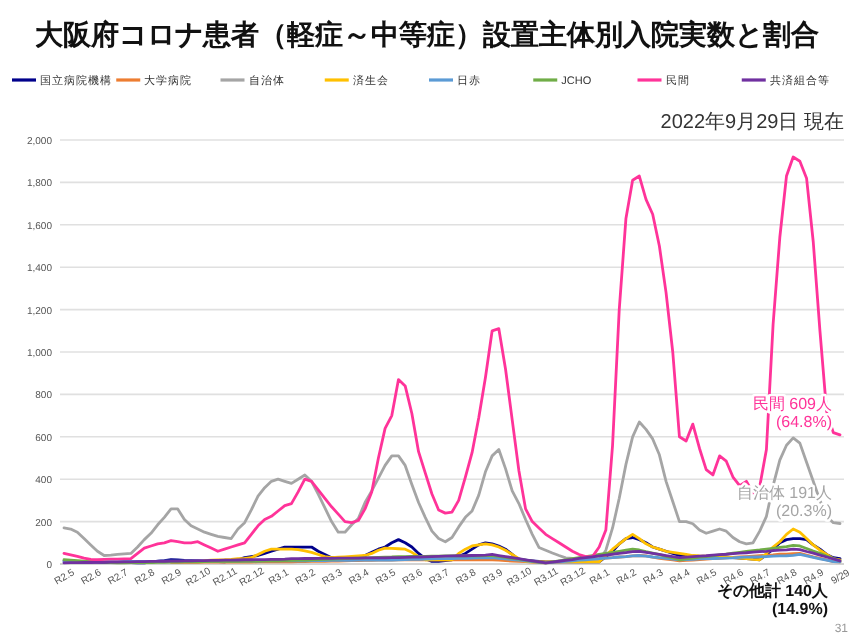 This screenshot has width=854, height=640. What do you see at coordinates (427, 34) in the screenshot?
I see `chart-title: 大阪府コロナ患者（軽症～中等症）設置主体別入院実数と割合` at bounding box center [427, 34].